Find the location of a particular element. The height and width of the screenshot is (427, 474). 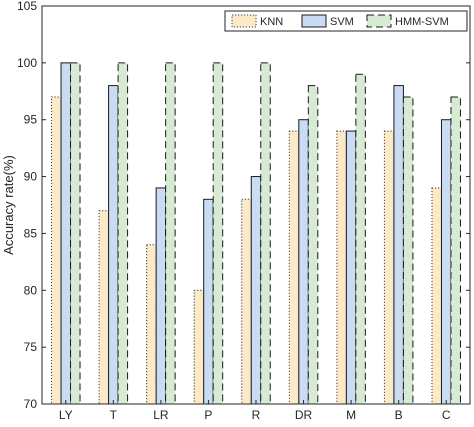

bar-hmm-svm-r is located at coordinates (265, 233).